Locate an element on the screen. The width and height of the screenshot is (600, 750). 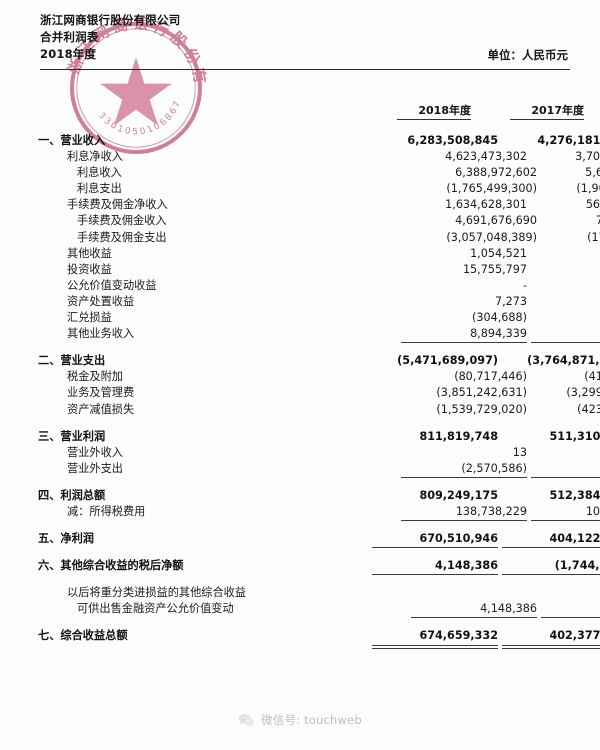
row-label: 手续费及佣金净收入 is located at coordinates (117, 205).